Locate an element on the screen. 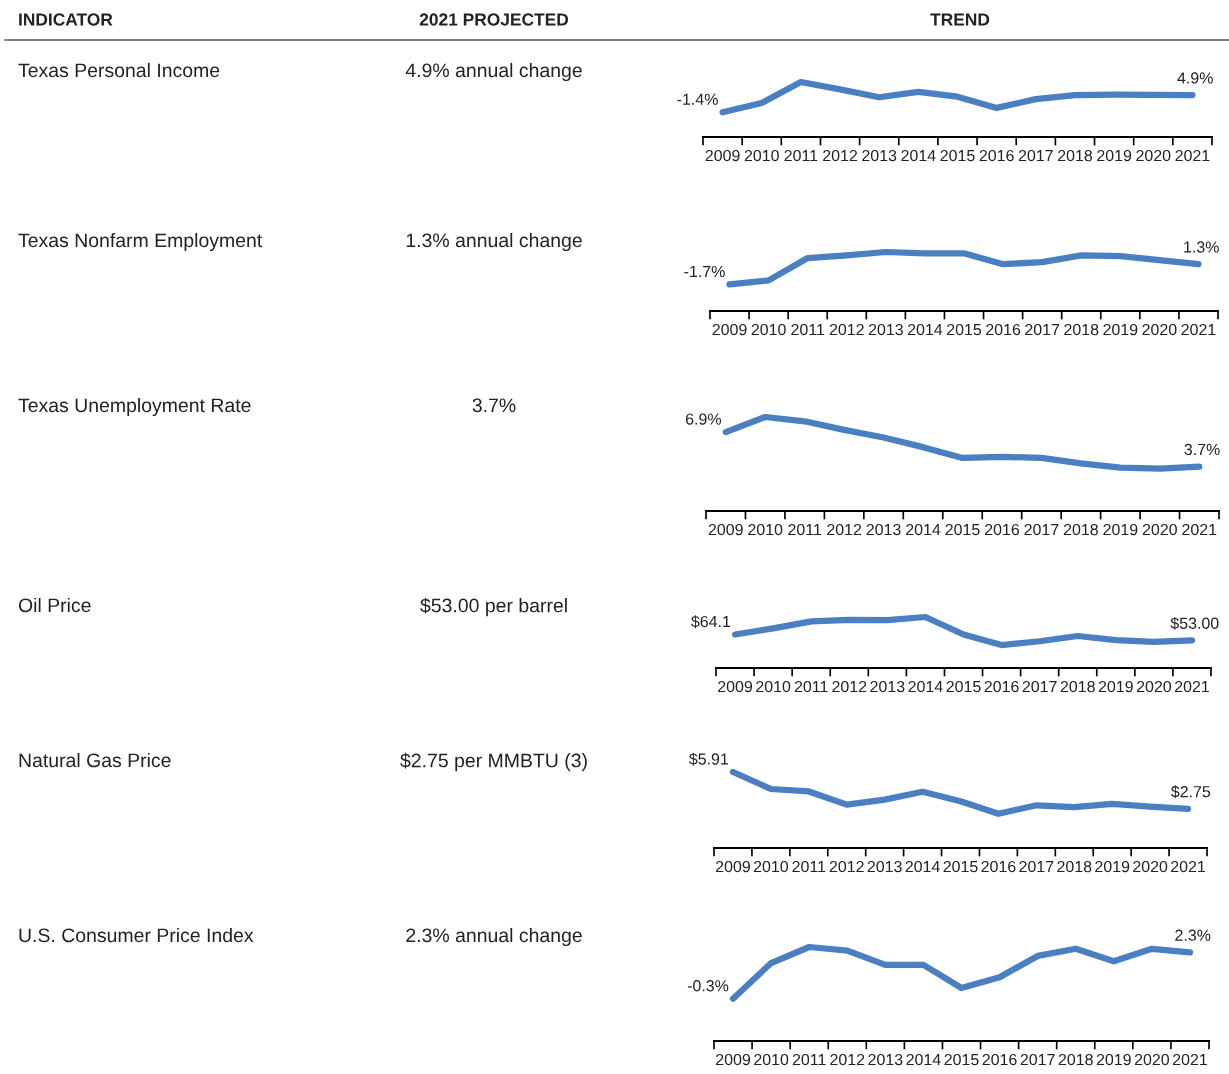 This screenshot has height=1074, width=1229. text: Texas Personal Income is located at coordinates (119, 70).